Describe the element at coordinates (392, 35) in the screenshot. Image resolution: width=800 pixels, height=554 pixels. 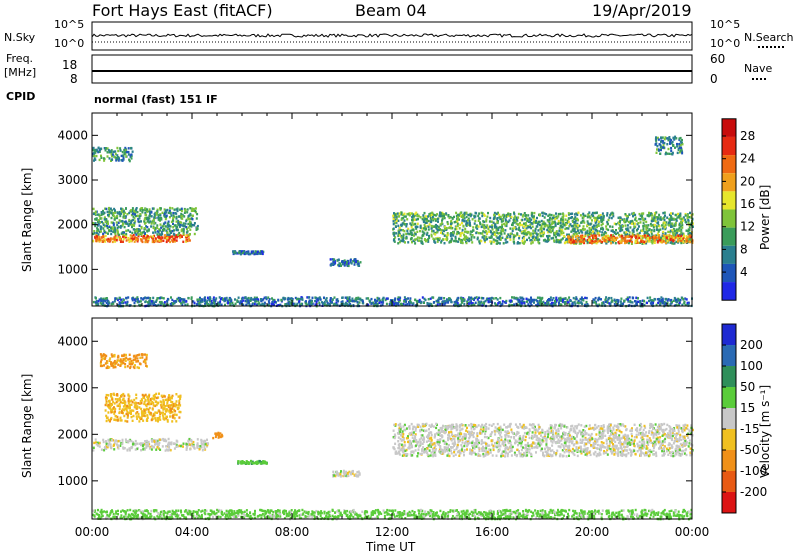
I see `noise-sky-line` at that location.